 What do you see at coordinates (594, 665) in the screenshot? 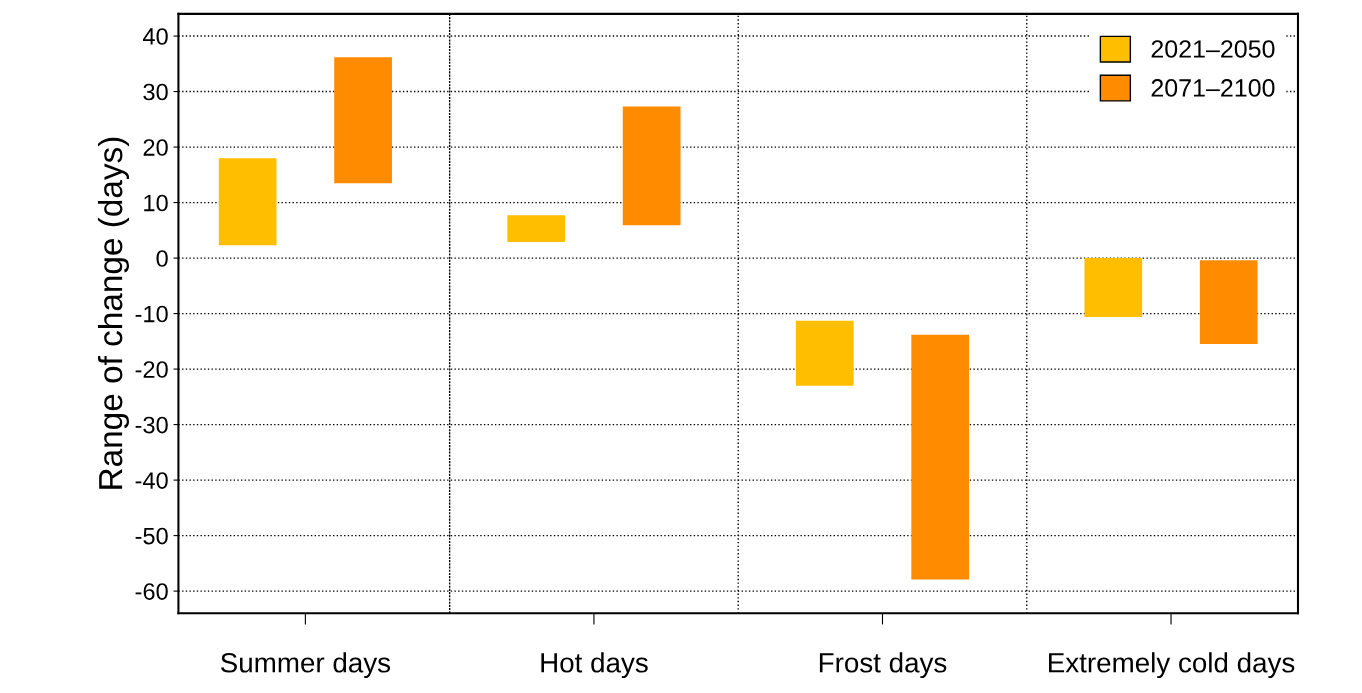
I see `x-tick-label: Hot days` at bounding box center [594, 665].